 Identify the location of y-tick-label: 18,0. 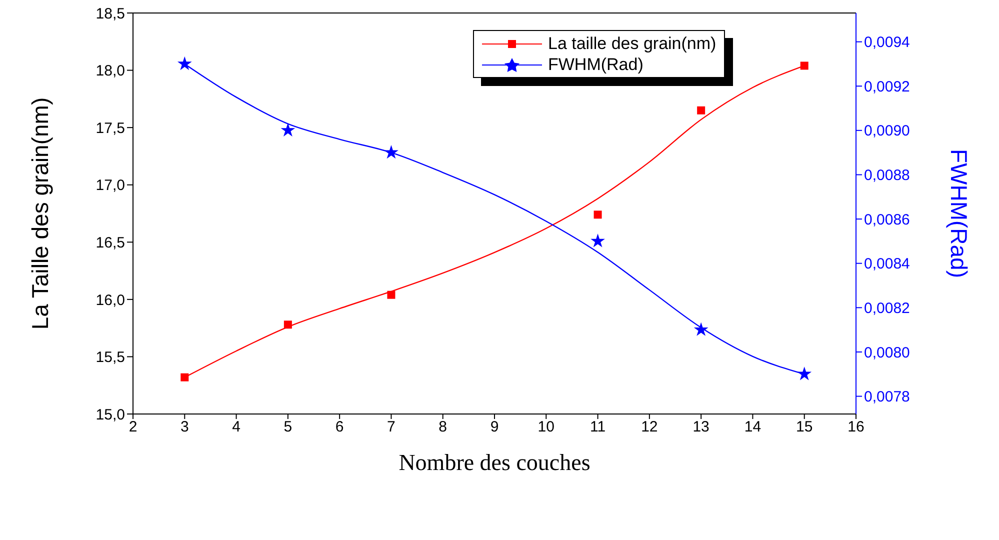
(110, 71).